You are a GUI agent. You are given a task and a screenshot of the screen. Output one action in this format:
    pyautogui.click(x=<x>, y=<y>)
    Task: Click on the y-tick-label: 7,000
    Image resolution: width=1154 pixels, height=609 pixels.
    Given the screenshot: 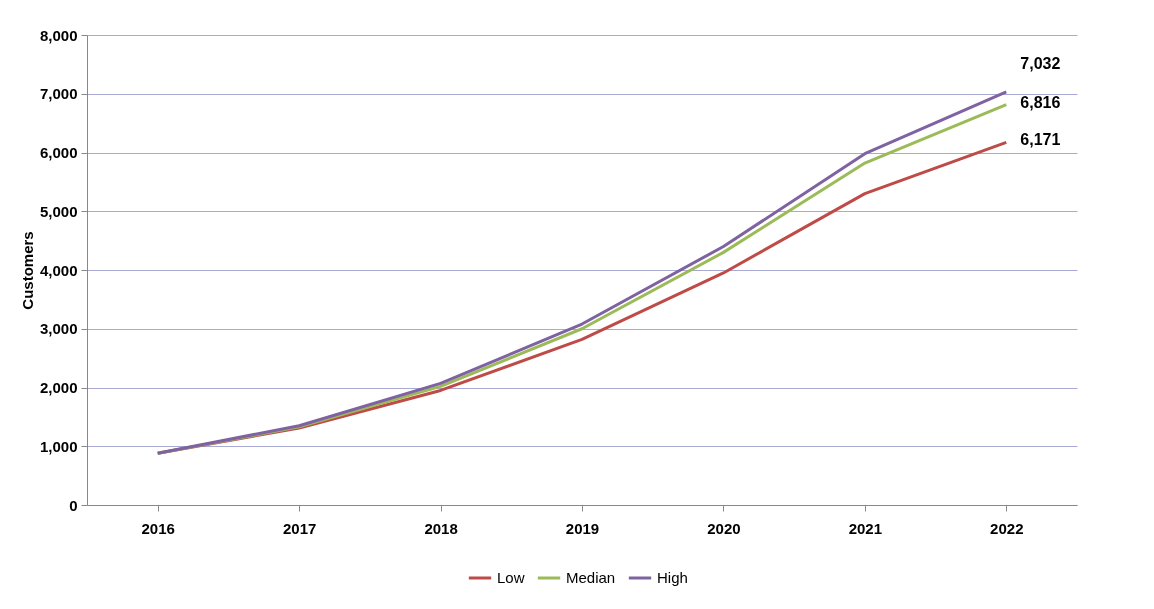 What is the action you would take?
    pyautogui.click(x=58, y=94)
    